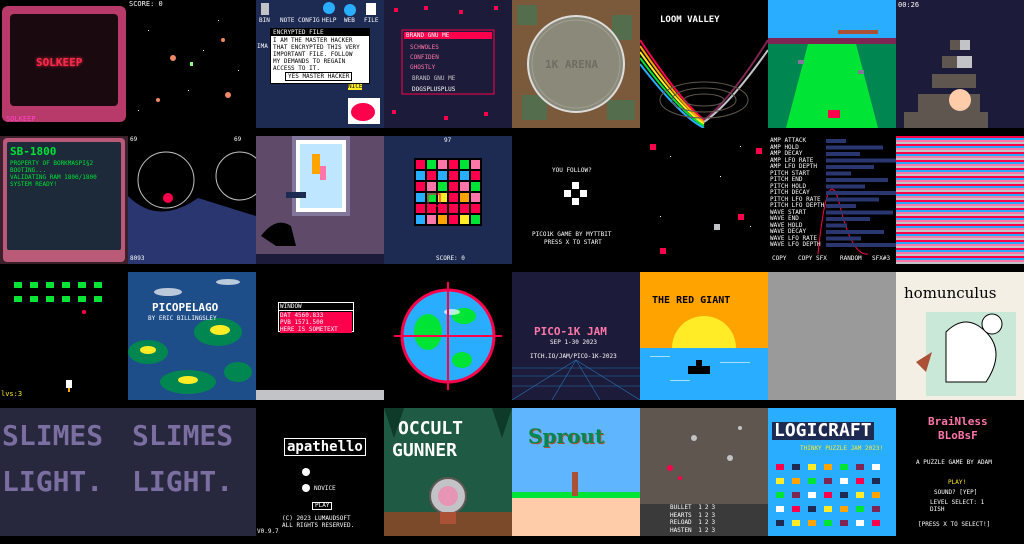 This screenshot has height=544, width=1024. Describe the element at coordinates (448, 200) in the screenshot. I see `tile-match3: 97 SCORE: 0` at that location.